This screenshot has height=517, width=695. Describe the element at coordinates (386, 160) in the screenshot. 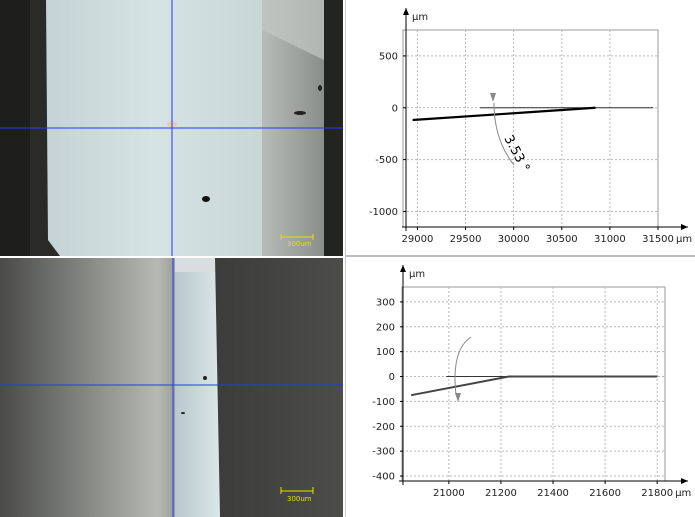

I see `y-tick-label: -500` at that location.